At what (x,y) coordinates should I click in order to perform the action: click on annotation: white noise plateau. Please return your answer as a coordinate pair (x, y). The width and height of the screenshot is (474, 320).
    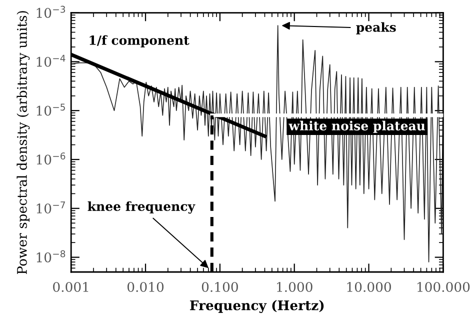
    Looking at the image, I should click on (357, 126).